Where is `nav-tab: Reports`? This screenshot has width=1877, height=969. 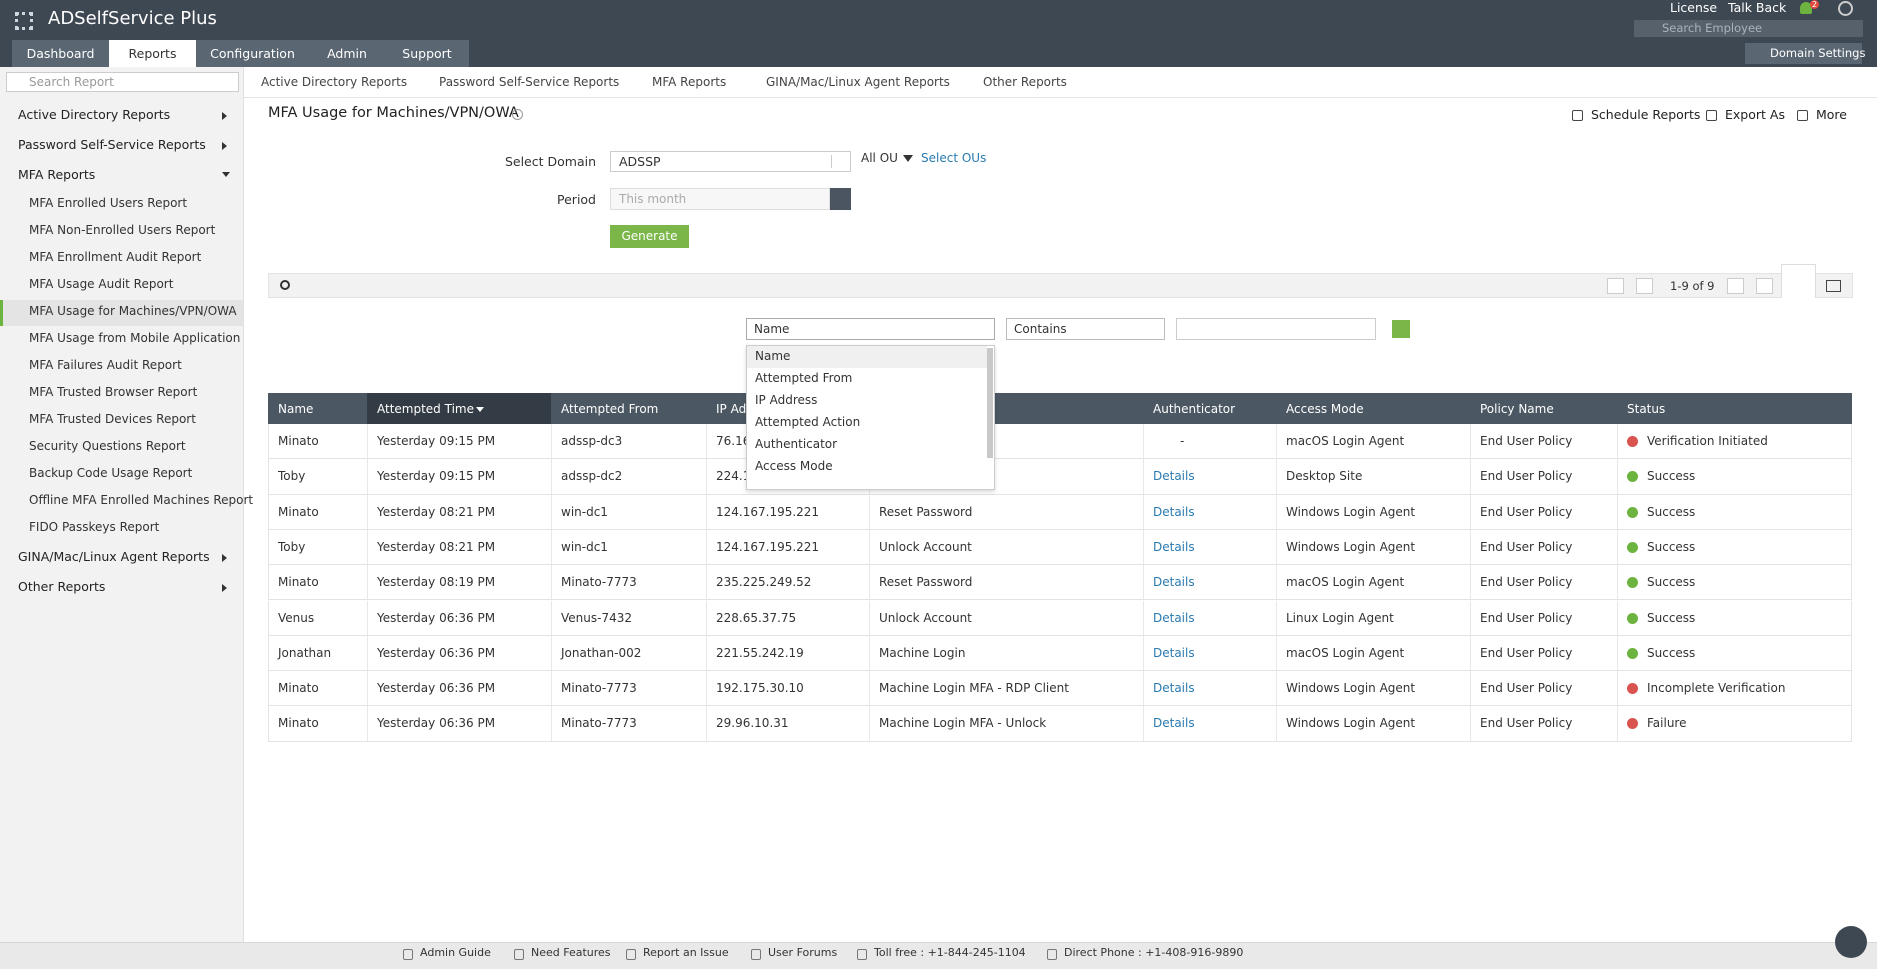 nav-tab: Reports is located at coordinates (152, 53).